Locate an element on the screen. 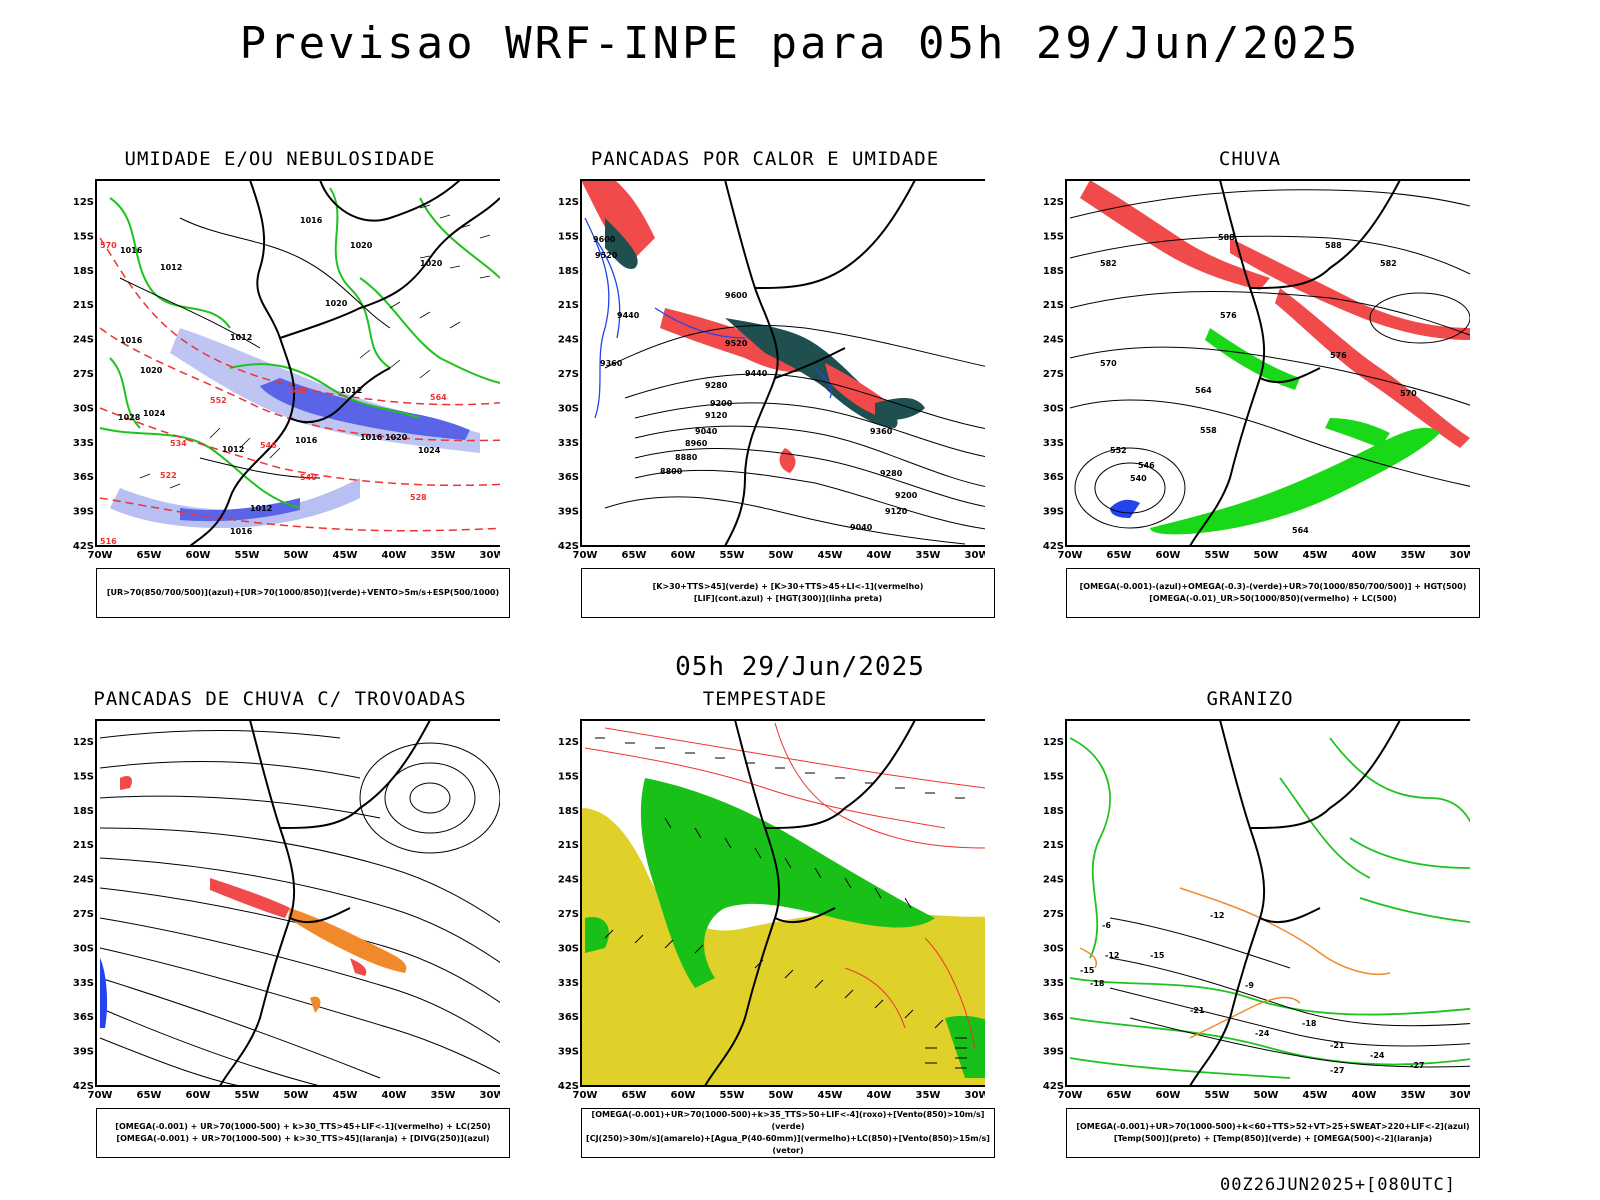  panel-umidade: UMIDADE E/OU NEBULOSIDADE is located at coordinates (285, 388).